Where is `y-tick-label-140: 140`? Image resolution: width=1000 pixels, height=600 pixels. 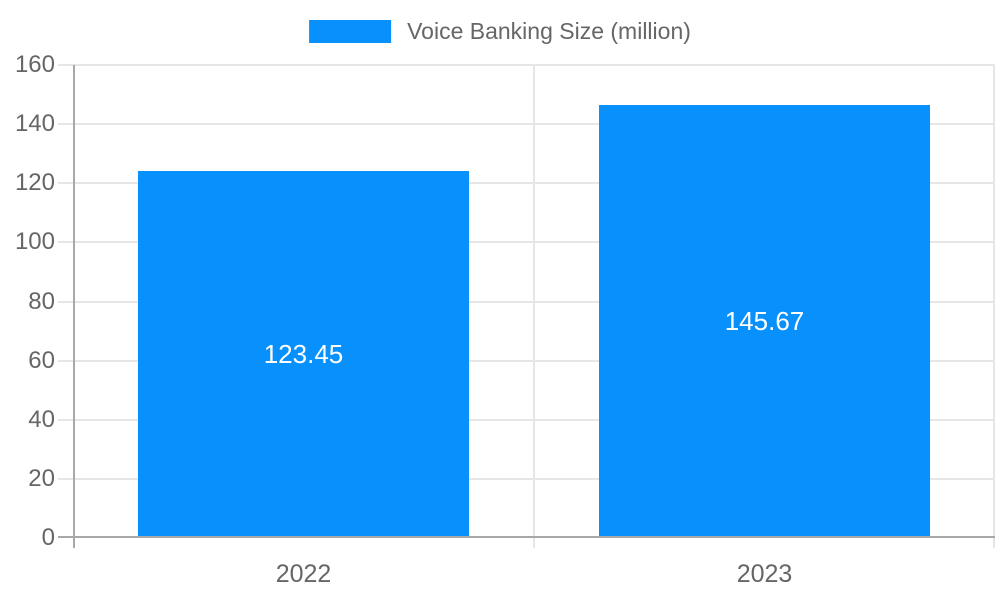 y-tick-label-140: 140 is located at coordinates (34, 124).